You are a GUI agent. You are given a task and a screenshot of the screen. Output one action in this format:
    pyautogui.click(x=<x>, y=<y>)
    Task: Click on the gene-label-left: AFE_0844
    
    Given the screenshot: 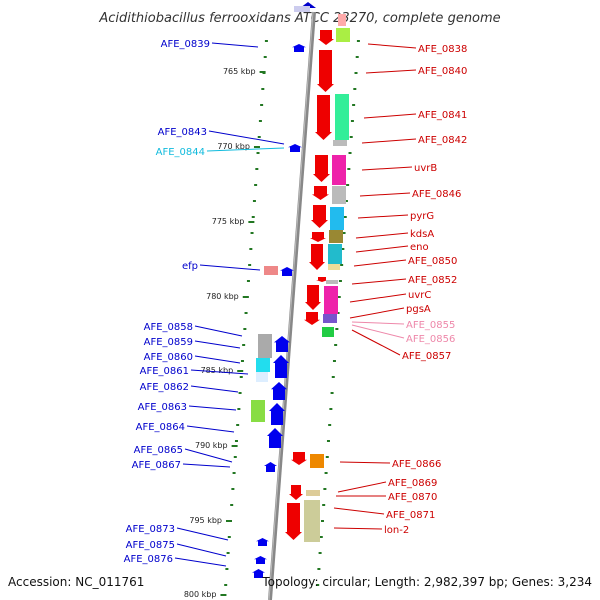 What is the action you would take?
    pyautogui.click(x=180, y=152)
    